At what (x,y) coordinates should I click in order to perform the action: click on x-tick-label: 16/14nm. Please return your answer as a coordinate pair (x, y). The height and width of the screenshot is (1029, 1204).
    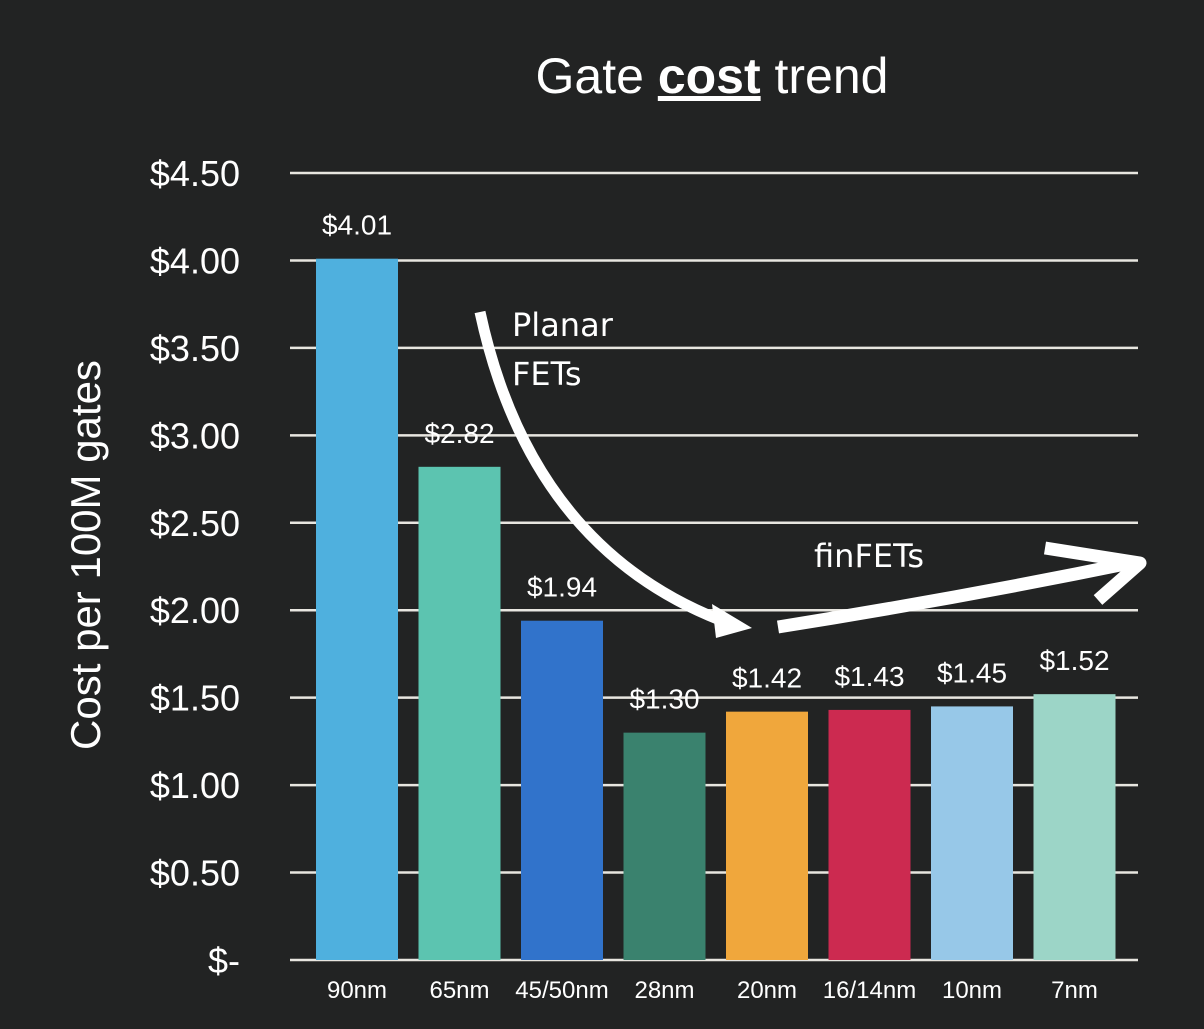
    Looking at the image, I should click on (869, 990).